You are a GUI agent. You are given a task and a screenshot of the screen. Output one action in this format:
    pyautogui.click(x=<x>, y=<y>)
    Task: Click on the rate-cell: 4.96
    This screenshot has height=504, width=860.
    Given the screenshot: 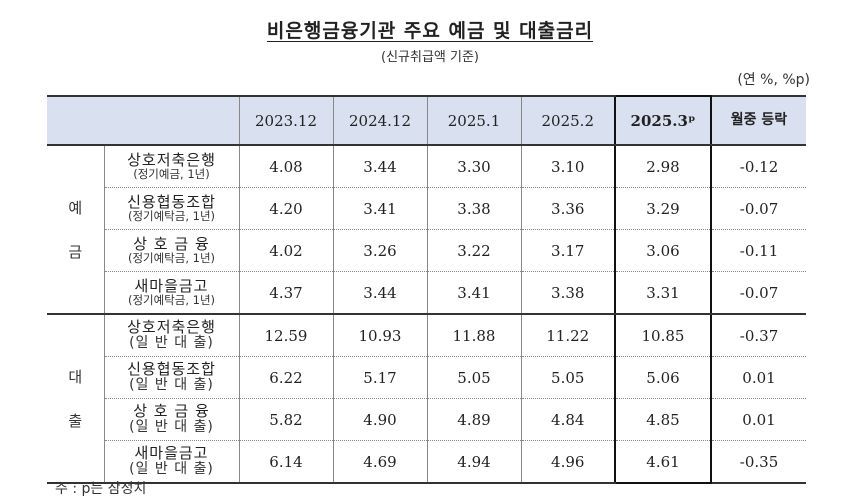 What is the action you would take?
    pyautogui.click(x=567, y=462)
    